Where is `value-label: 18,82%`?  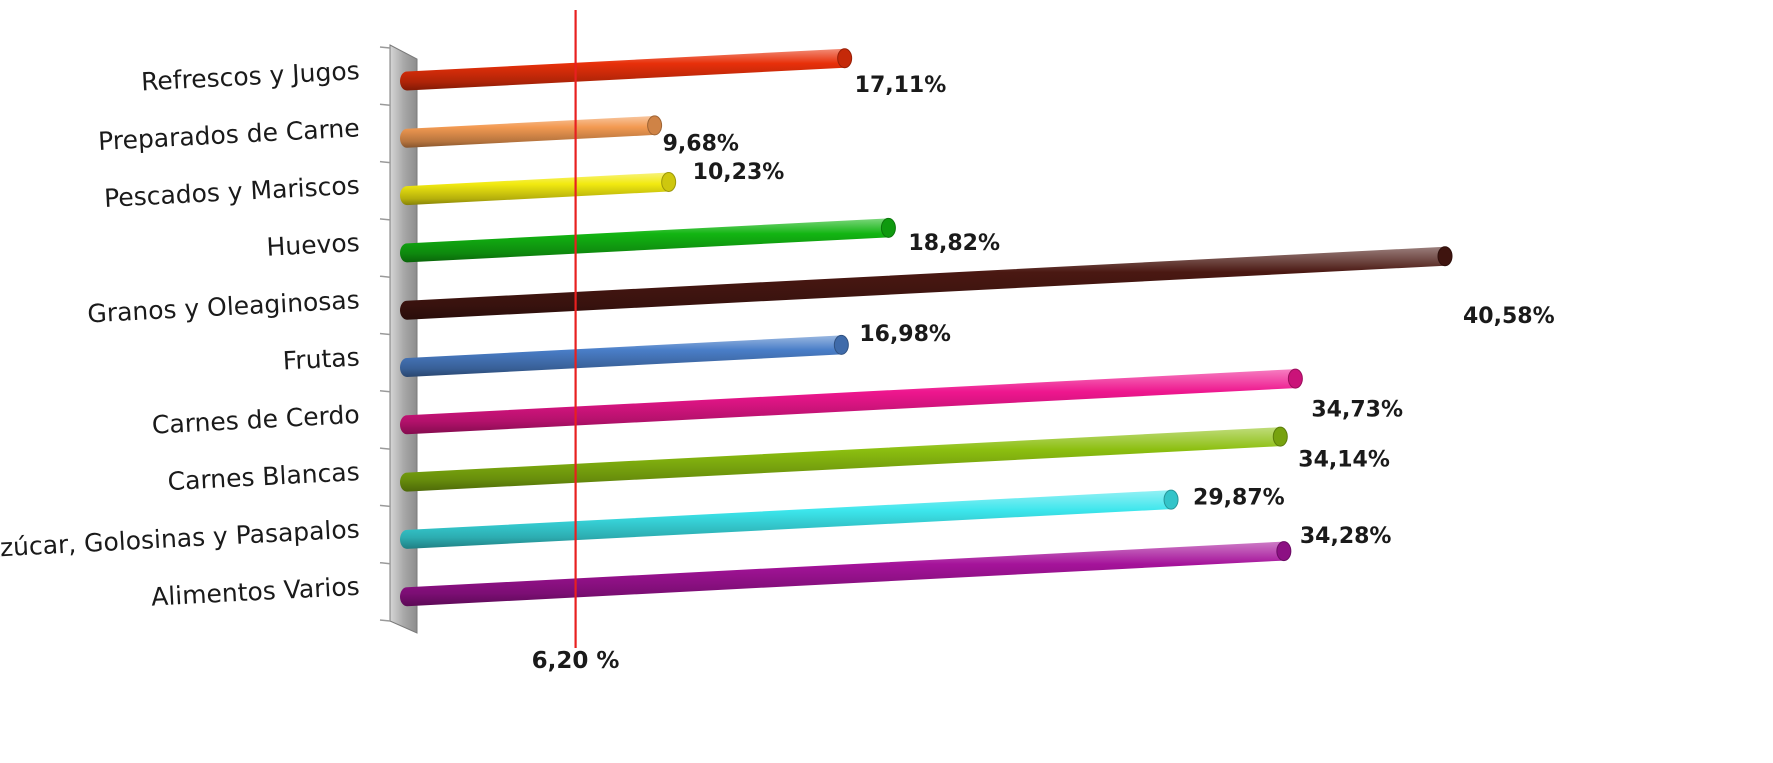
value-label: 18,82% is located at coordinates (954, 243).